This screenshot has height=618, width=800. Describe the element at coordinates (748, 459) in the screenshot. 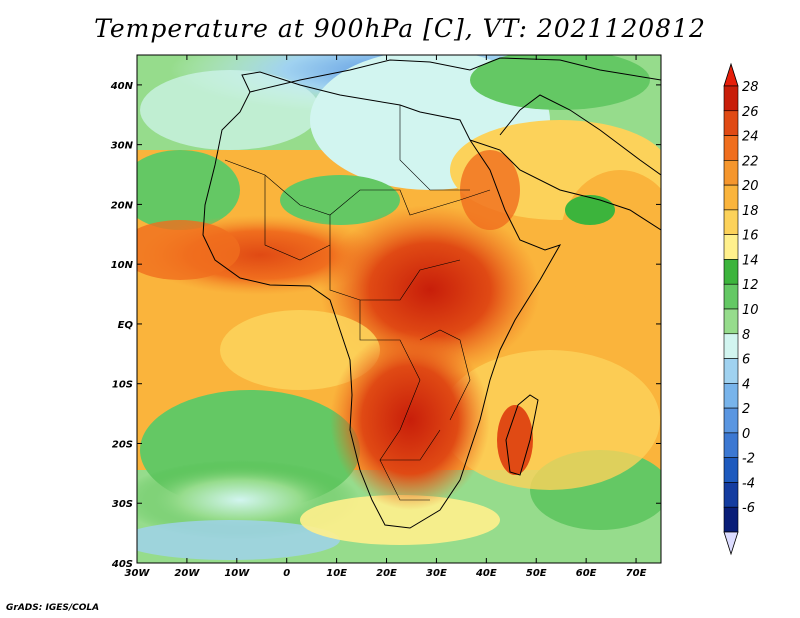

I see `colorbar-label: -2` at that location.